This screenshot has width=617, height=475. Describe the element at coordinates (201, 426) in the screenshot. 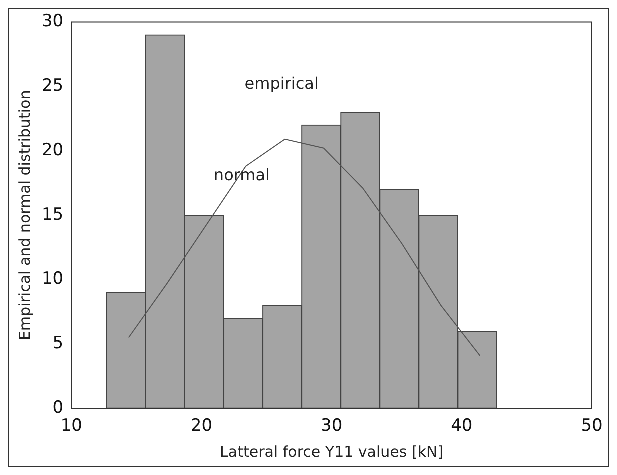

I see `x-tick-label: 20` at that location.